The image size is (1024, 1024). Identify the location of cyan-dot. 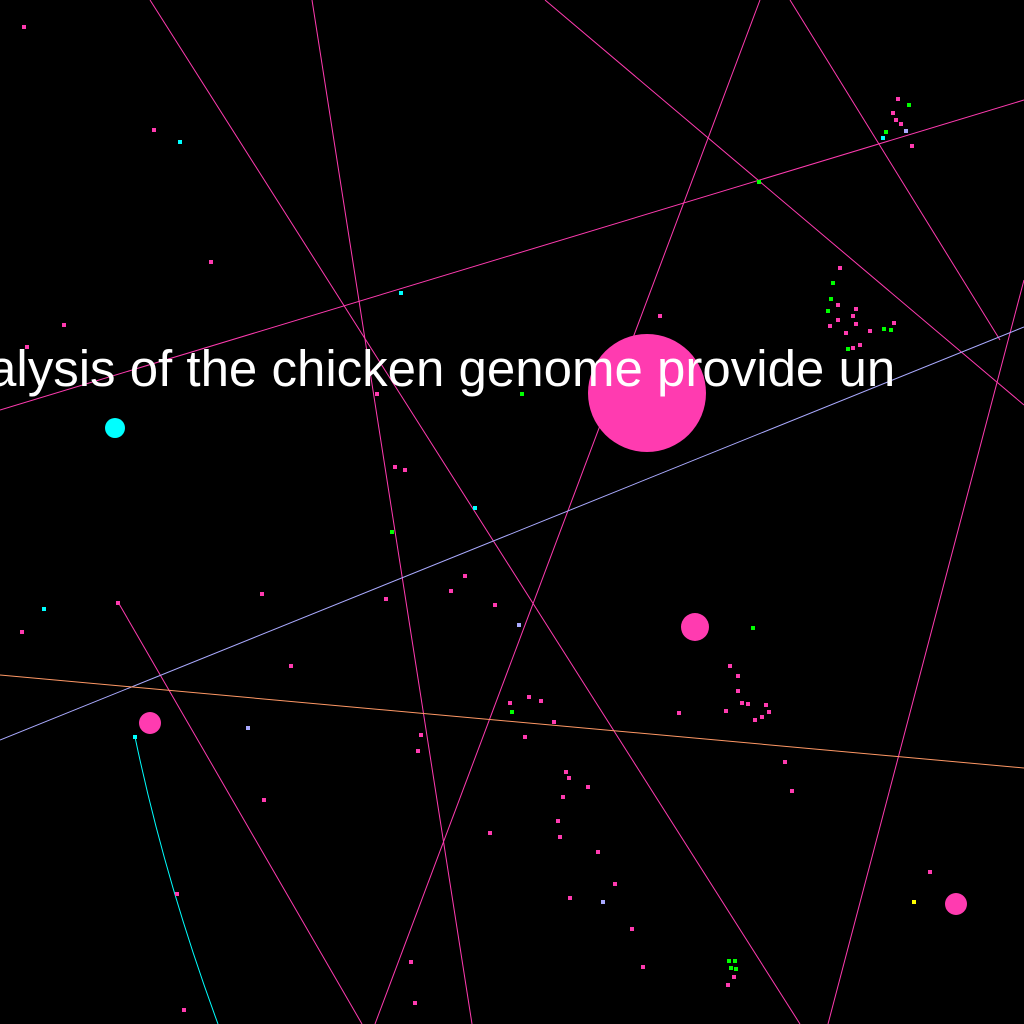
(115, 428).